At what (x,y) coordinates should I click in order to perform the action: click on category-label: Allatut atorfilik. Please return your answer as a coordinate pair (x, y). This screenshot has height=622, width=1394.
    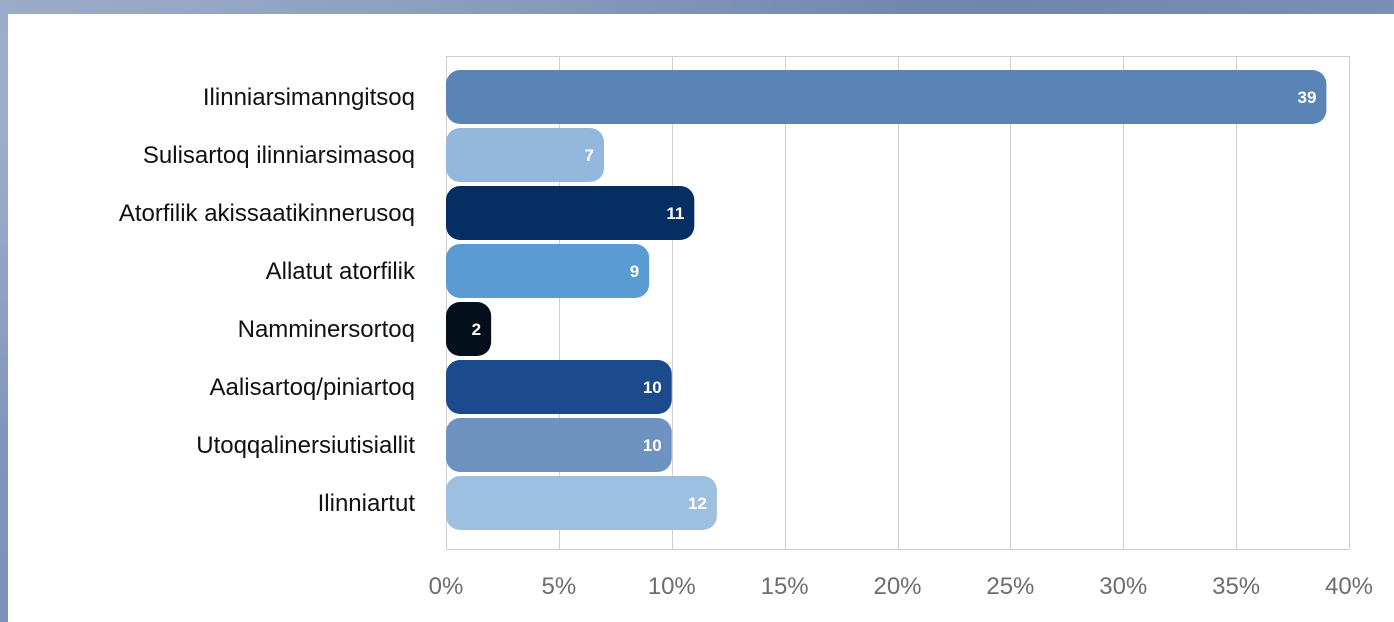
    Looking at the image, I should click on (341, 271).